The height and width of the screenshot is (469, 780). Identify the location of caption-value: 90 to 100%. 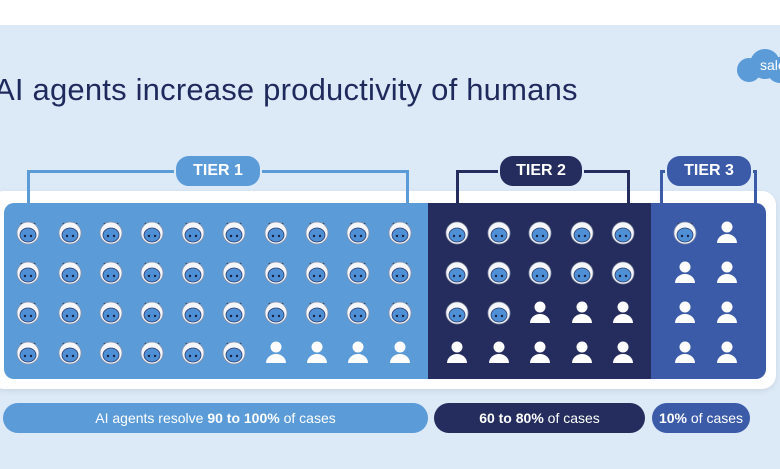
(243, 418).